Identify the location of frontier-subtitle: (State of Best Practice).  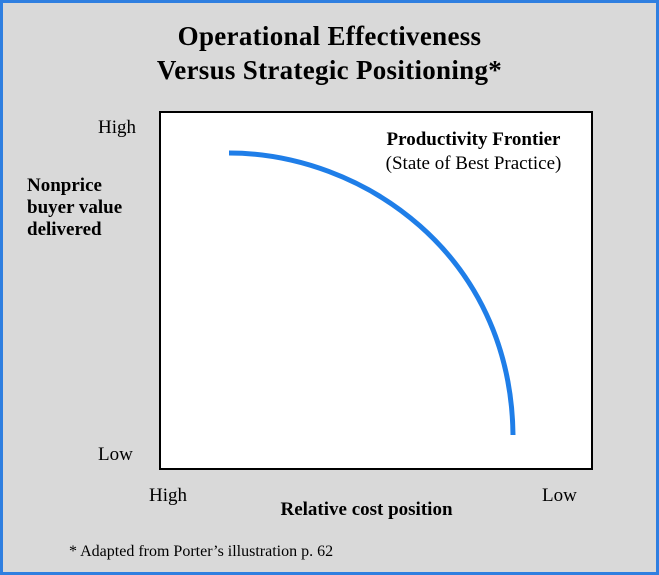
(473, 163).